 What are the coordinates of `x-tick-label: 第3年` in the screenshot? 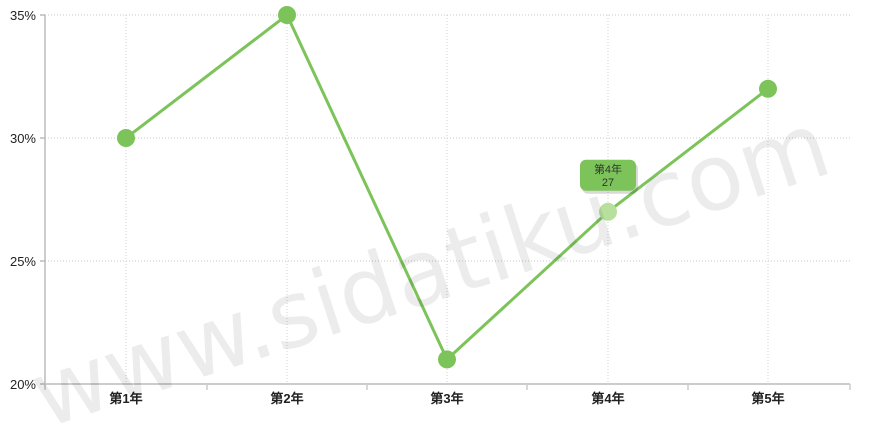 It's located at (446, 398).